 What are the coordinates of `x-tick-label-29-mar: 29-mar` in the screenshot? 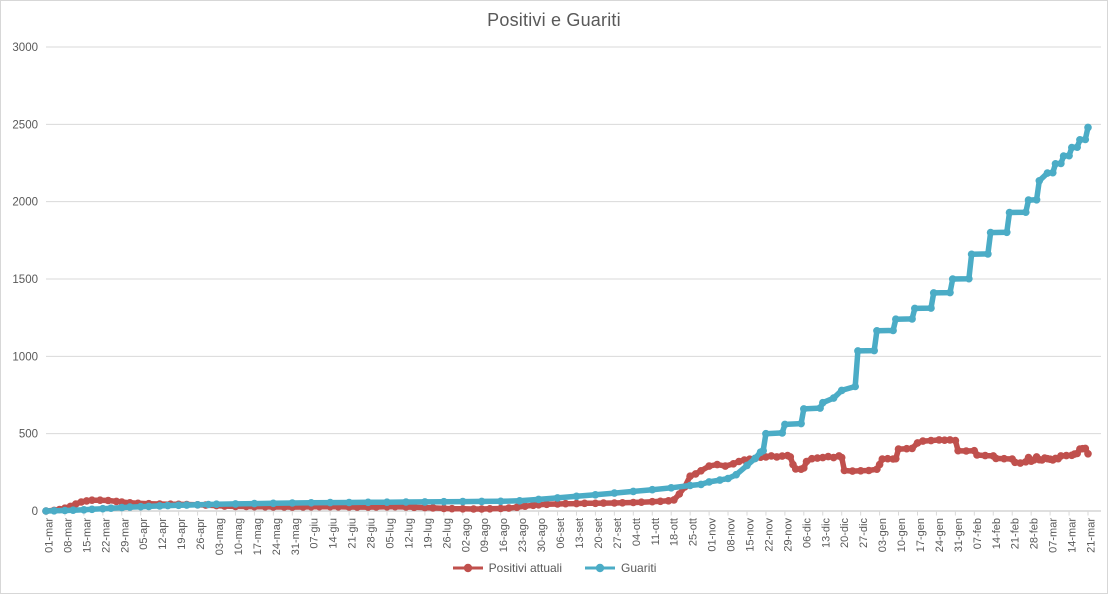 It's located at (125, 535).